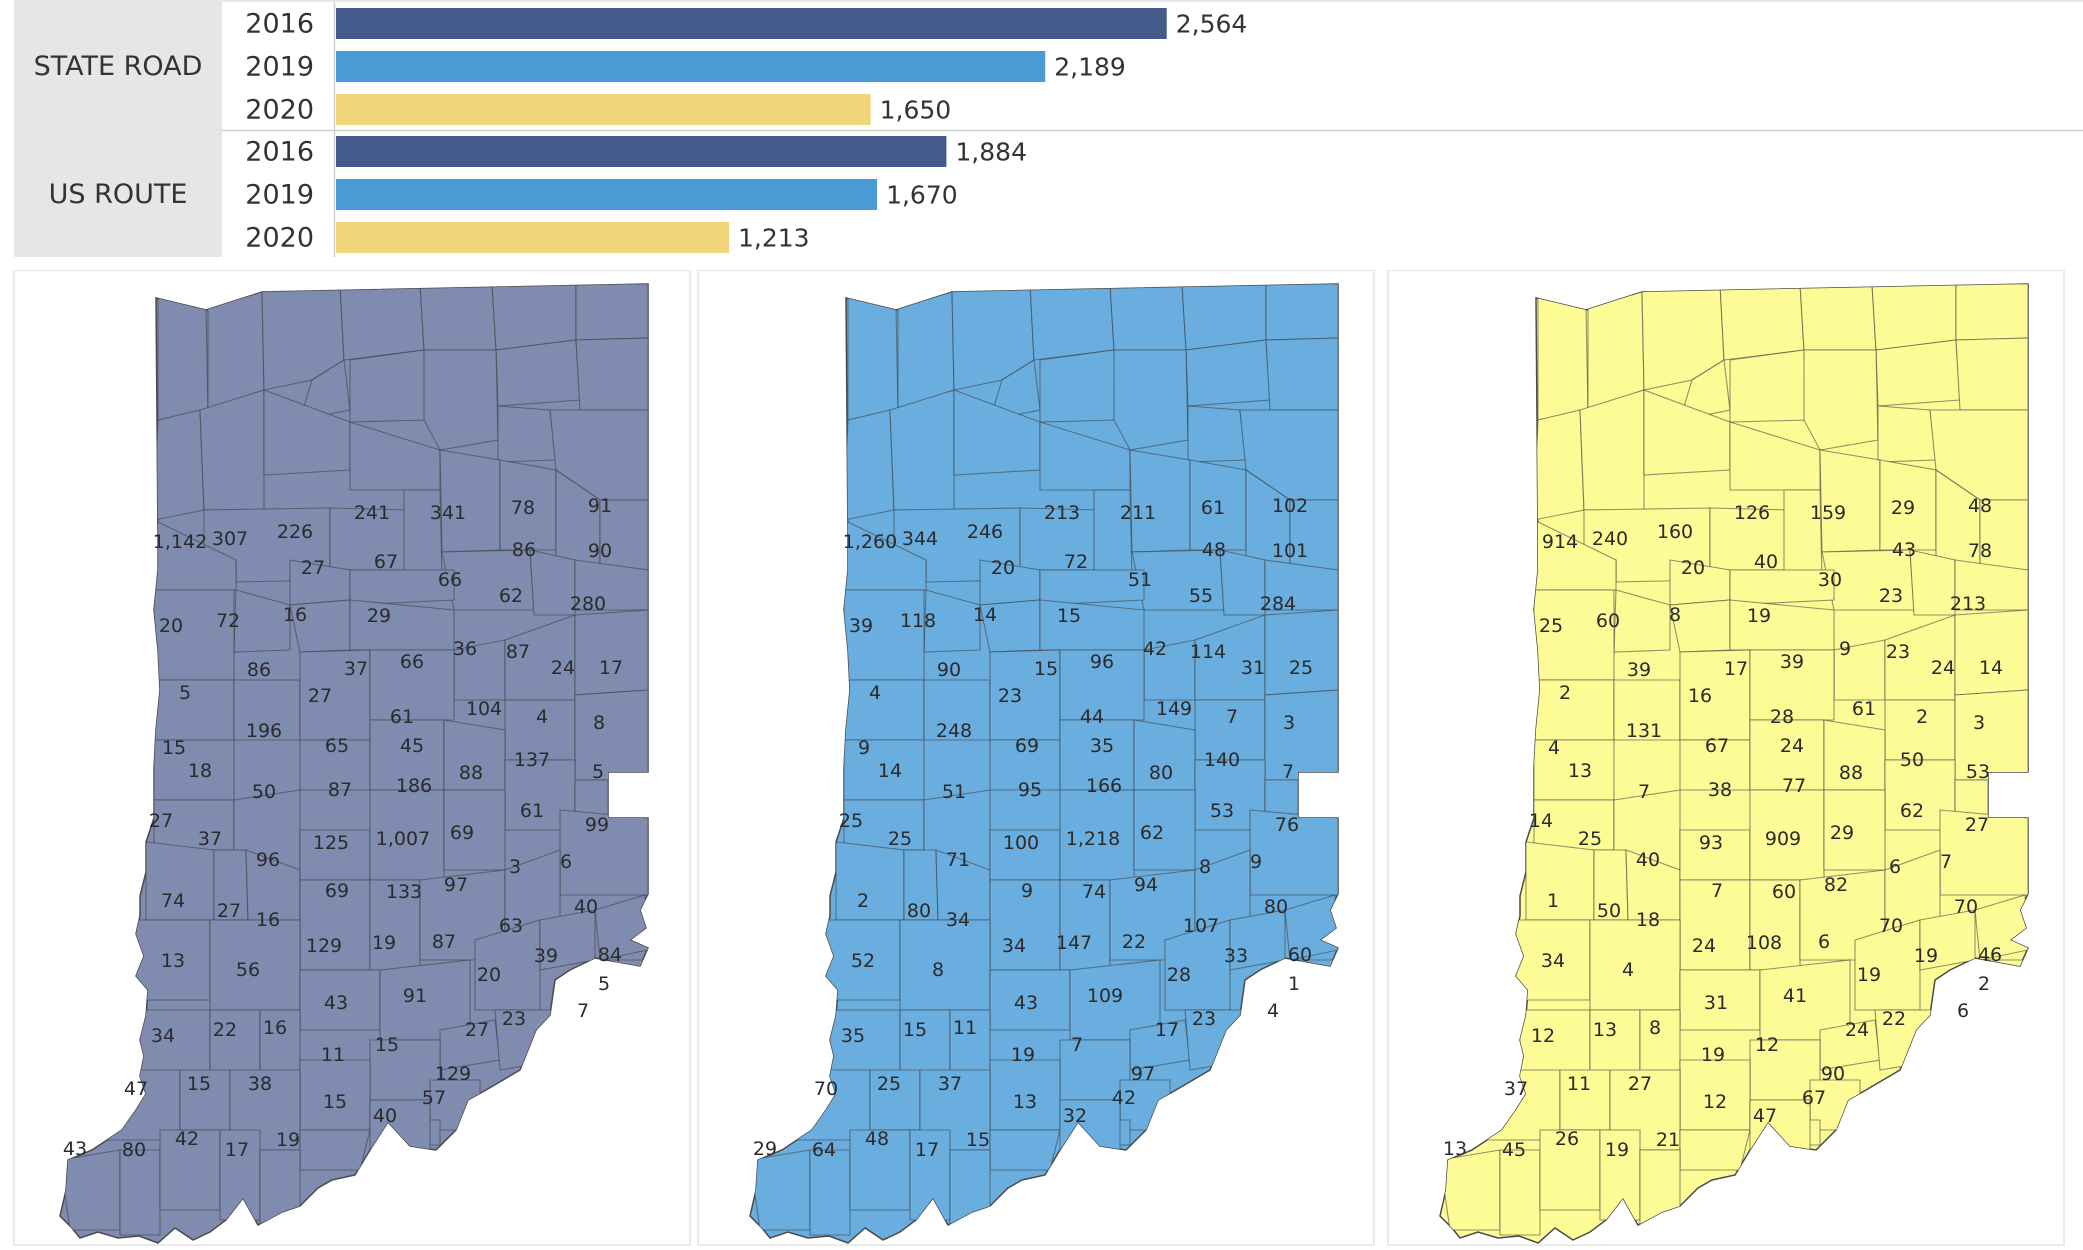  What do you see at coordinates (415, 996) in the screenshot?
I see `county-count-label: 91` at bounding box center [415, 996].